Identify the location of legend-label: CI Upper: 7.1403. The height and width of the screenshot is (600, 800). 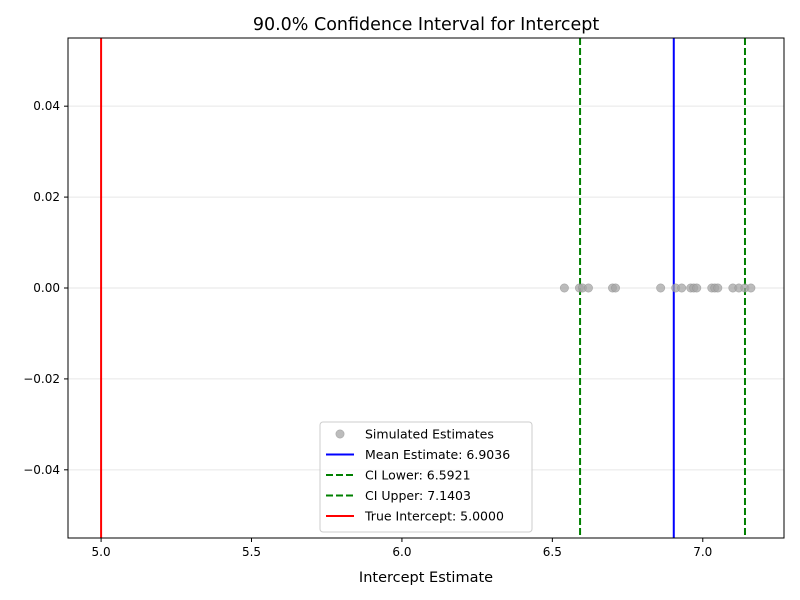
(418, 495).